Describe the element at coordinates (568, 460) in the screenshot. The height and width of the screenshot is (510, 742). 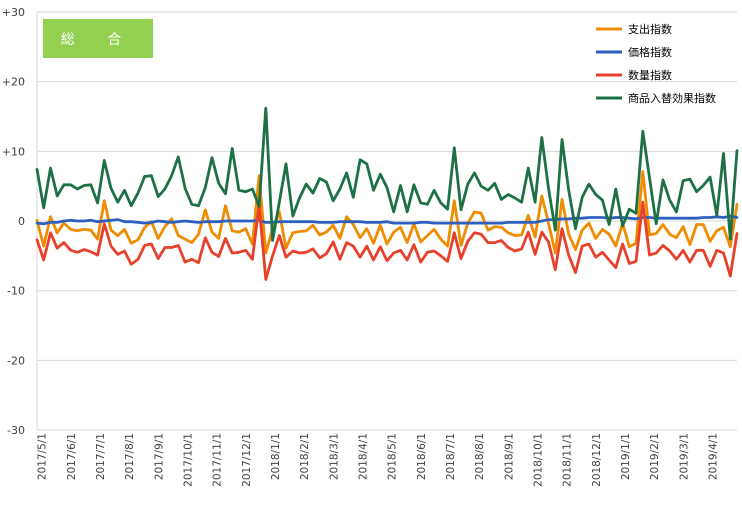
I see `x-tick-label: 2018/11/1` at that location.